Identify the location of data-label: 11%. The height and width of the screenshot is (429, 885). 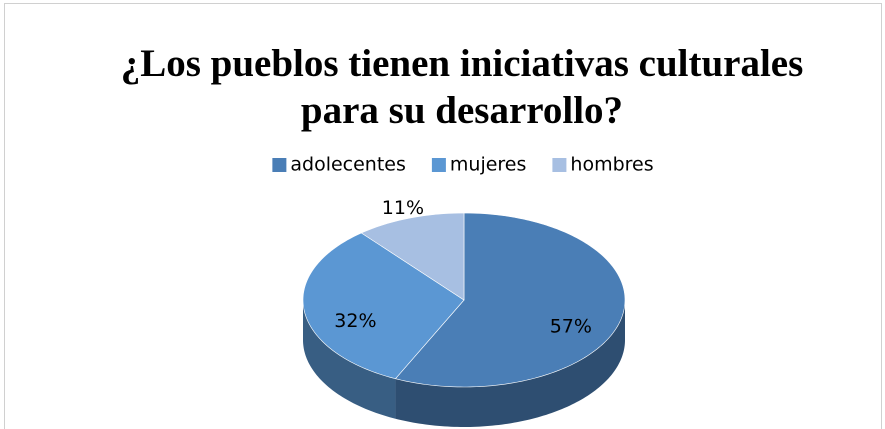
(403, 208).